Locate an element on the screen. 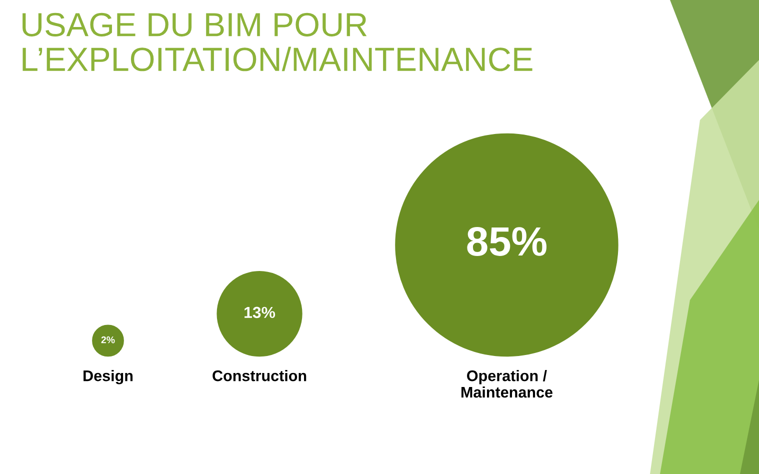 Image resolution: width=759 pixels, height=474 pixels. data-label: 13% is located at coordinates (260, 312).